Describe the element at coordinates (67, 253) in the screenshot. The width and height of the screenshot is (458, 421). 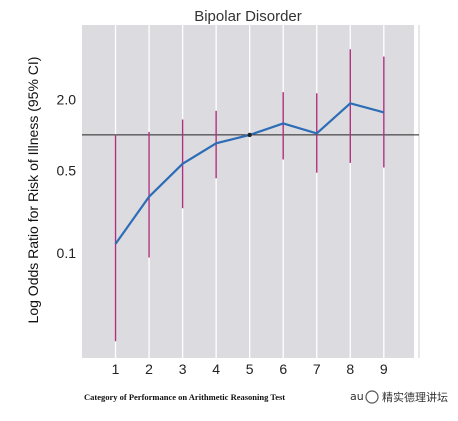
I see `y-tick-label: 0.1` at that location.